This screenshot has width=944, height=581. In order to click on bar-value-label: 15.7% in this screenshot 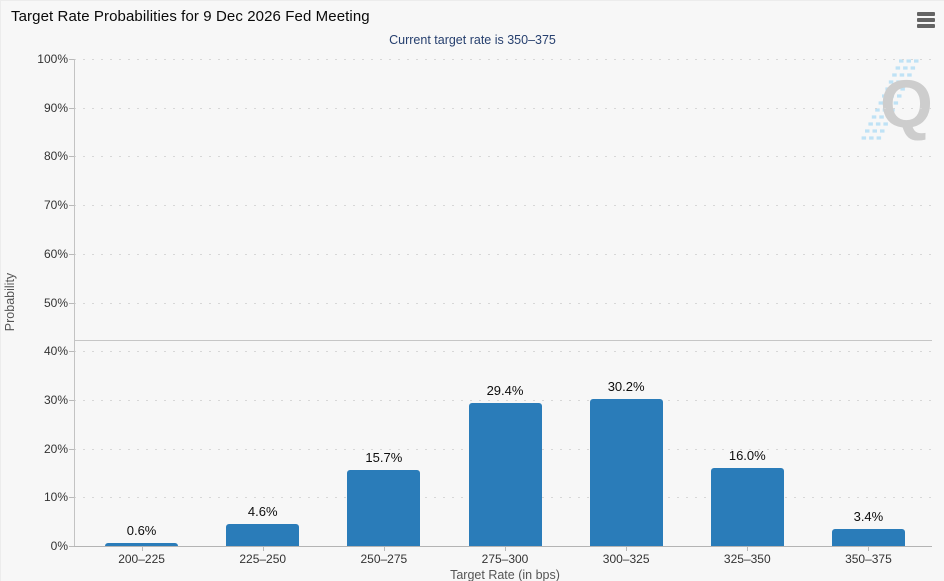, I will do `click(384, 457)`.